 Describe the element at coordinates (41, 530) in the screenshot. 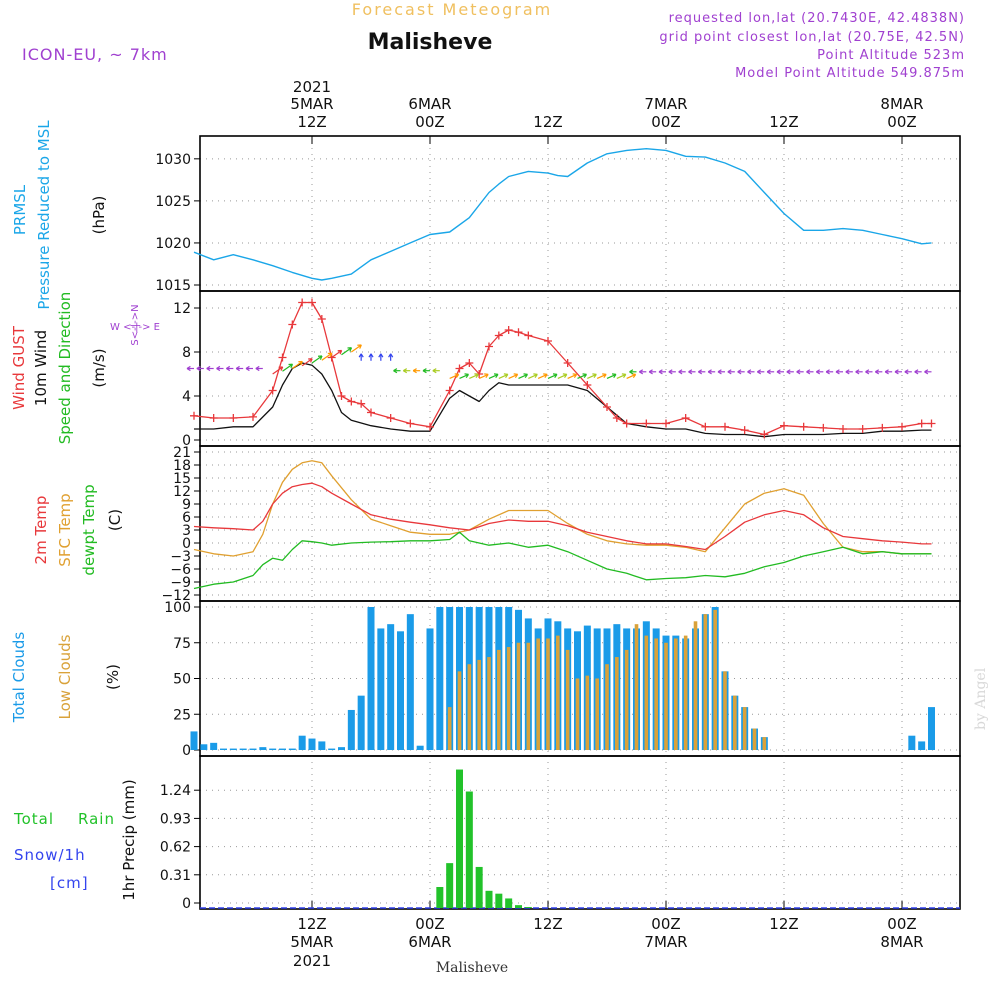

I see `t2m-label: 2m Temp` at that location.